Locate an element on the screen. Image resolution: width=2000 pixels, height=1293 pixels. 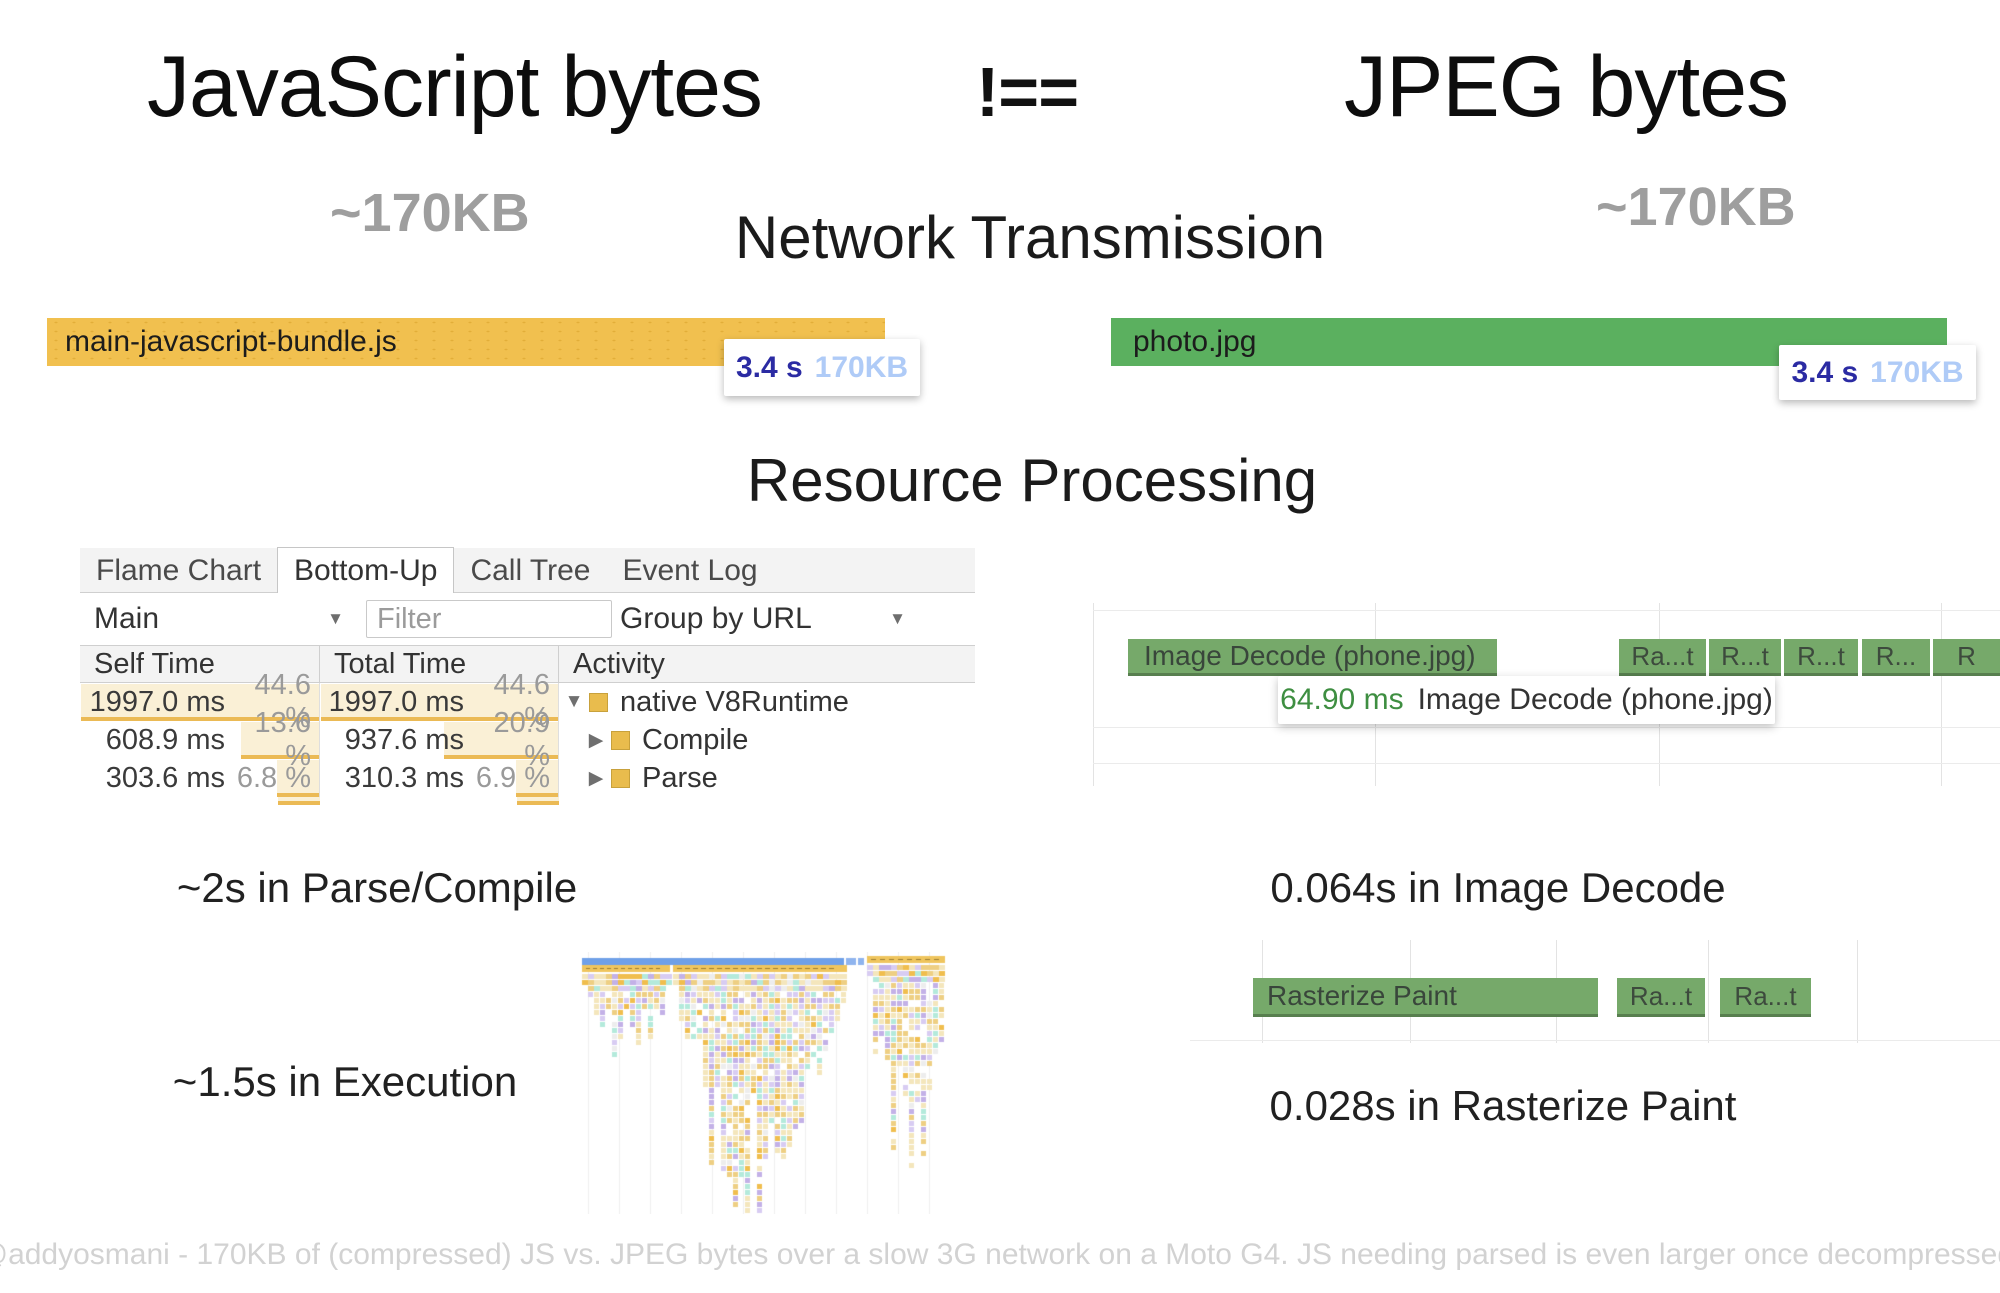
table-header-row: Self Time Total Time Activity is located at coordinates (527, 664).